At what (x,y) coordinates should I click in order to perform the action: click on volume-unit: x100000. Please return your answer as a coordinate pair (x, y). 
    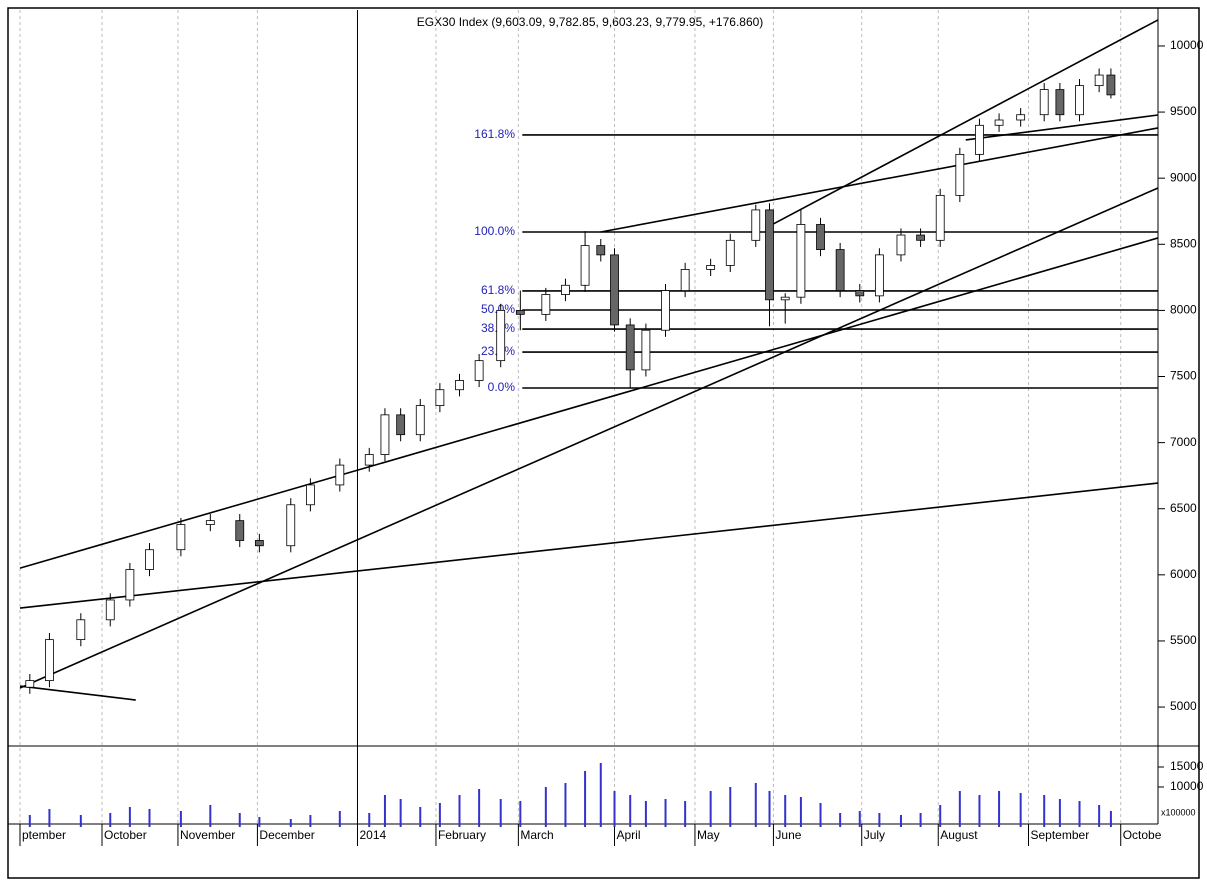
    Looking at the image, I should click on (1178, 812).